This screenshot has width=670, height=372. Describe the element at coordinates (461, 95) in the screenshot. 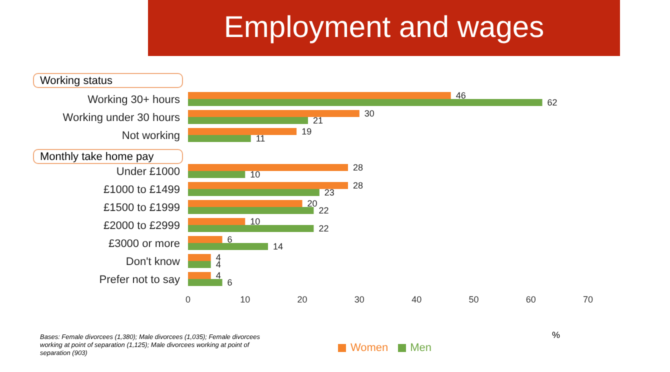

I see `data-label: 46` at that location.